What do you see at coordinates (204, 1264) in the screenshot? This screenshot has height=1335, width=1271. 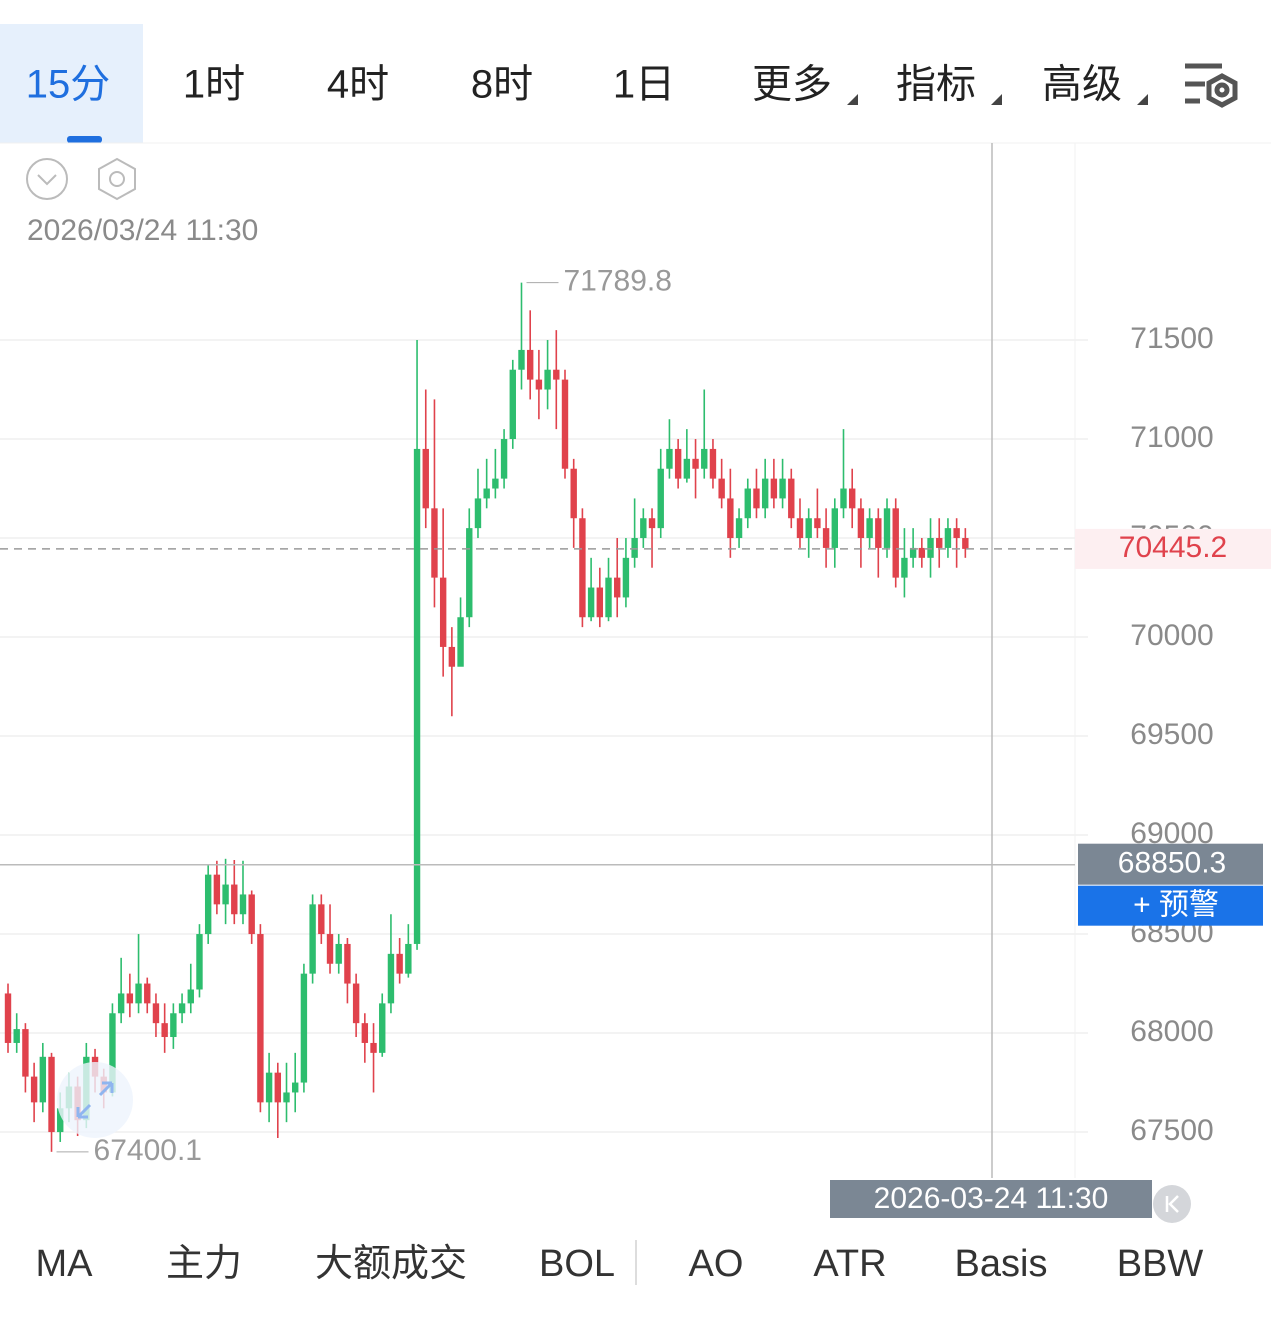 I see `indicator-tab: 主力` at bounding box center [204, 1264].